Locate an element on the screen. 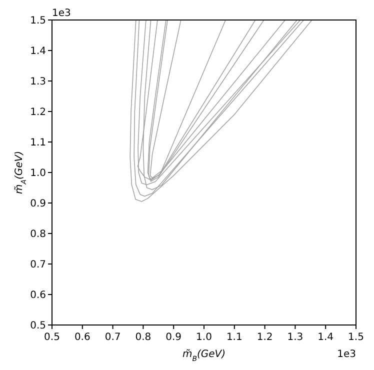  x-tick-label: 0.8 is located at coordinates (143, 337).